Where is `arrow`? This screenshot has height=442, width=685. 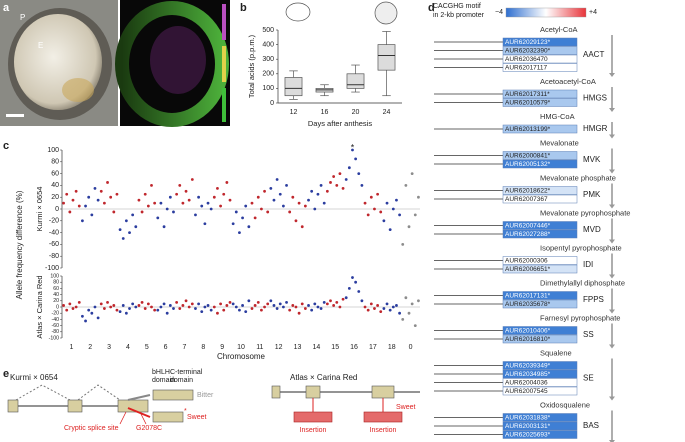 arrow is located at coordinates (139, 397).